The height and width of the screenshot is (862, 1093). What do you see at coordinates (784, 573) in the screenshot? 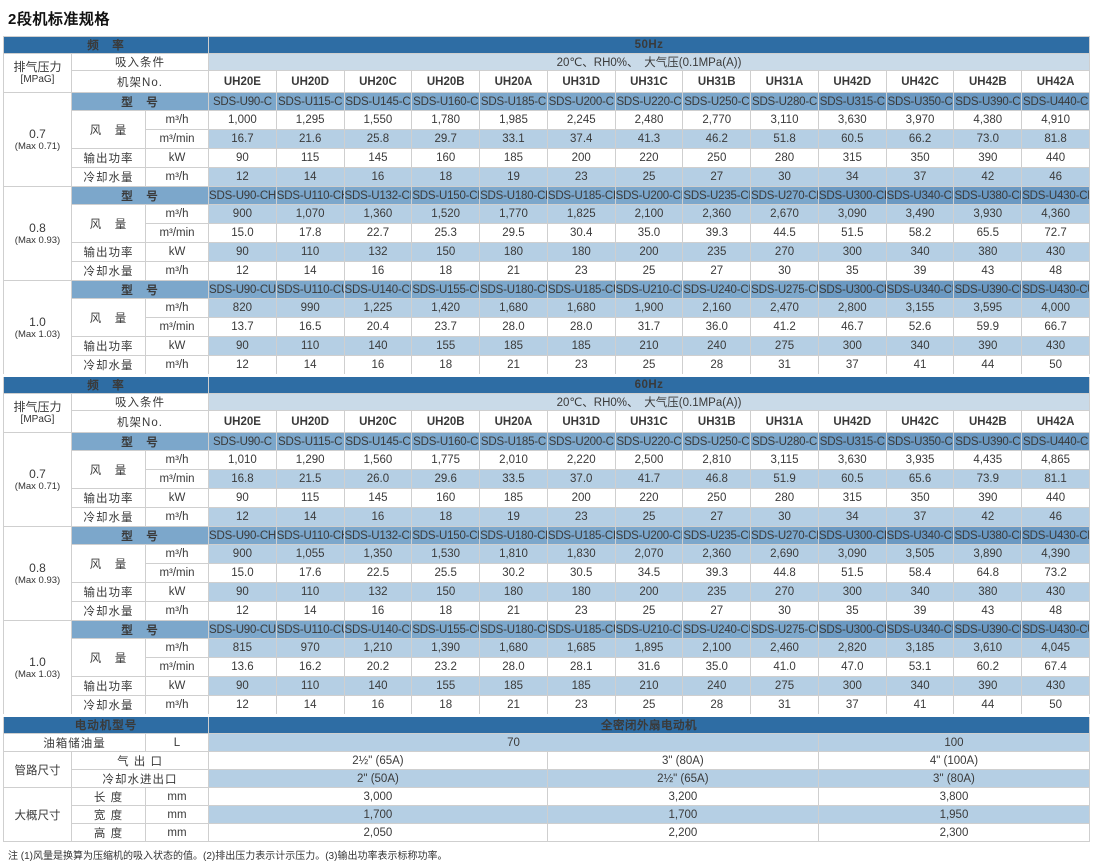
I see `flow-m3min-cell: 44.8` at bounding box center [784, 573].